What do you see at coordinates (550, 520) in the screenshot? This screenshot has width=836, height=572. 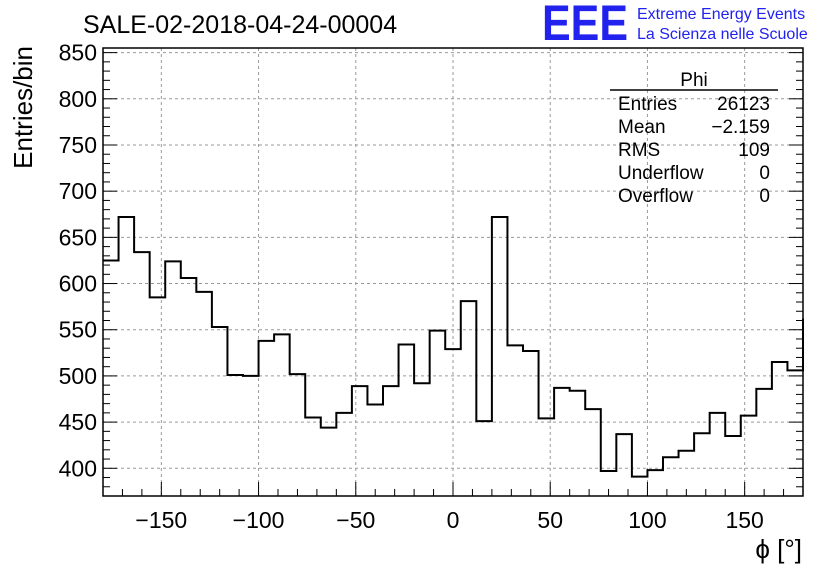 I see `x-tick-label: 50` at bounding box center [550, 520].